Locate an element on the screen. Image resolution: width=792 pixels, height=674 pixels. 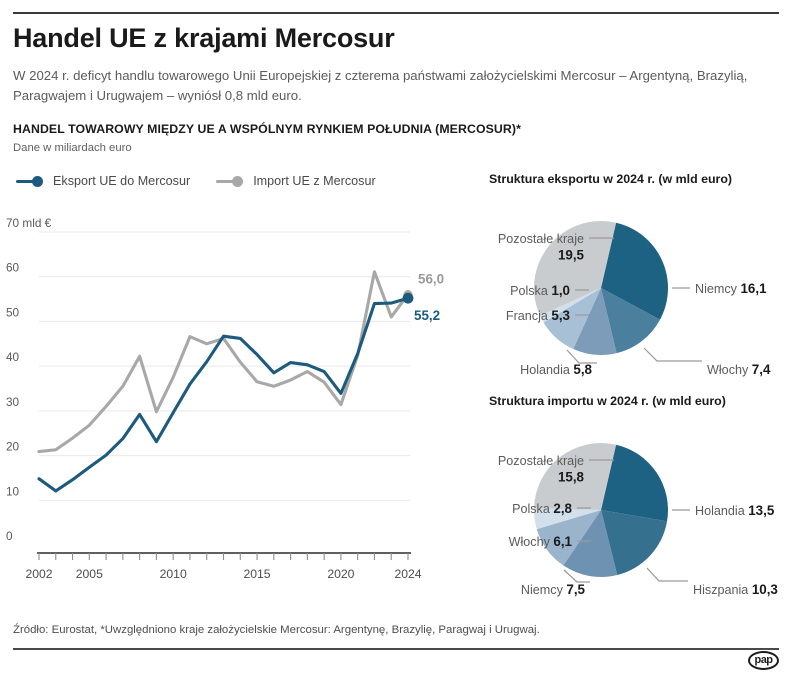
pap-logo: pap is located at coordinates (763, 660).